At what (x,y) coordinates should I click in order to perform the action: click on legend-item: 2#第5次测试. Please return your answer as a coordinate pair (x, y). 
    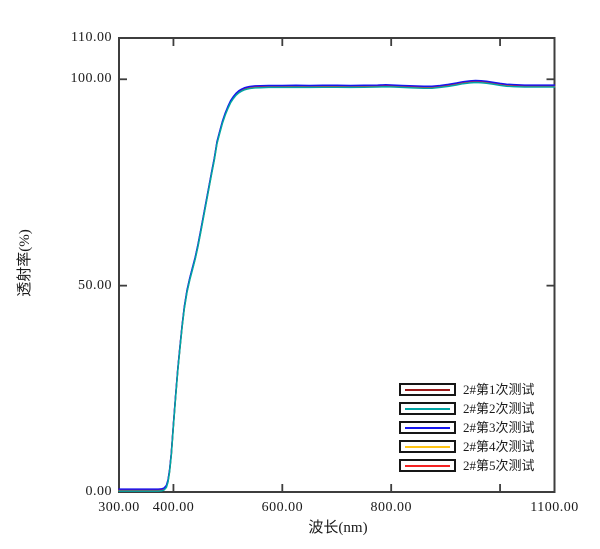
    Looking at the image, I should click on (467, 465).